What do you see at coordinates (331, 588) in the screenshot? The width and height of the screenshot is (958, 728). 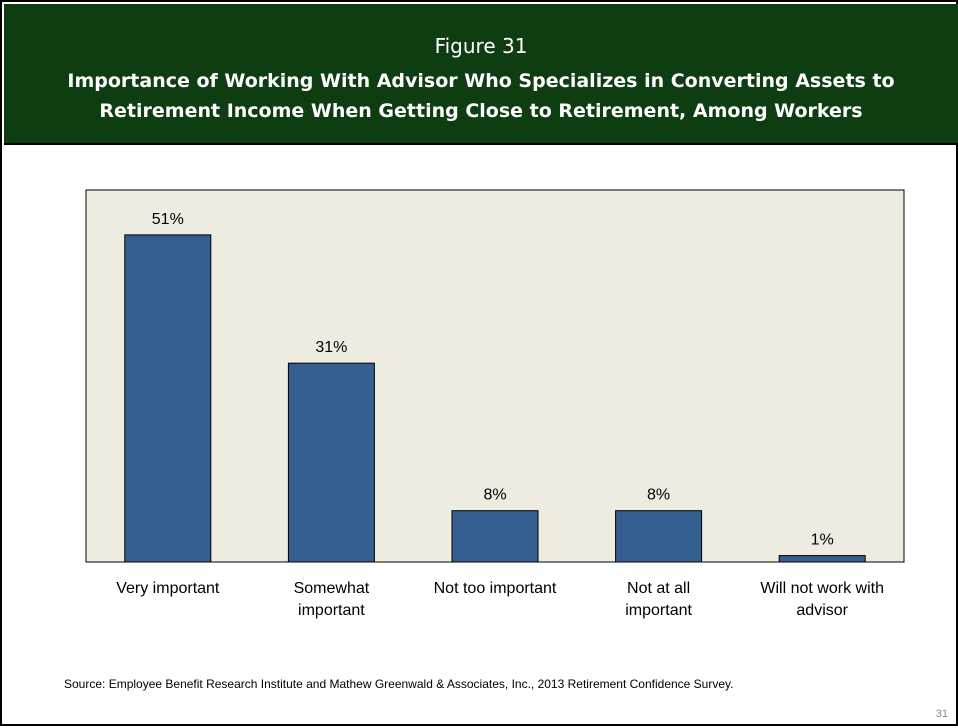 I see `category-label-line: Somewhat` at bounding box center [331, 588].